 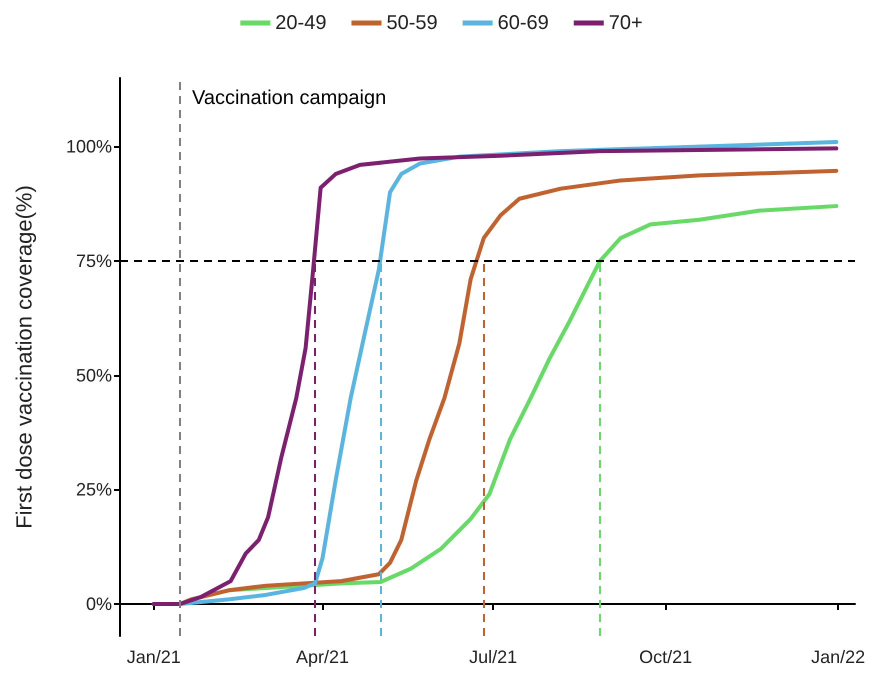 I want to click on legend-label: 70+, so click(x=625, y=23).